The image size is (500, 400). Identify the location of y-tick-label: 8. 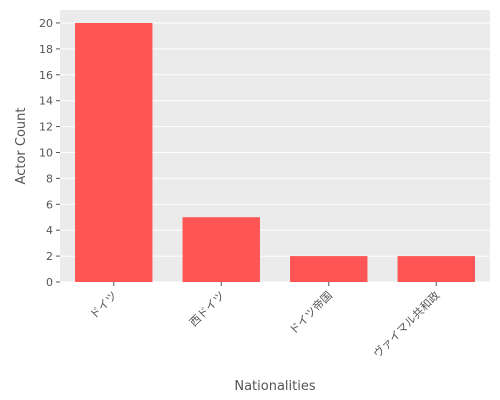
(49, 178).